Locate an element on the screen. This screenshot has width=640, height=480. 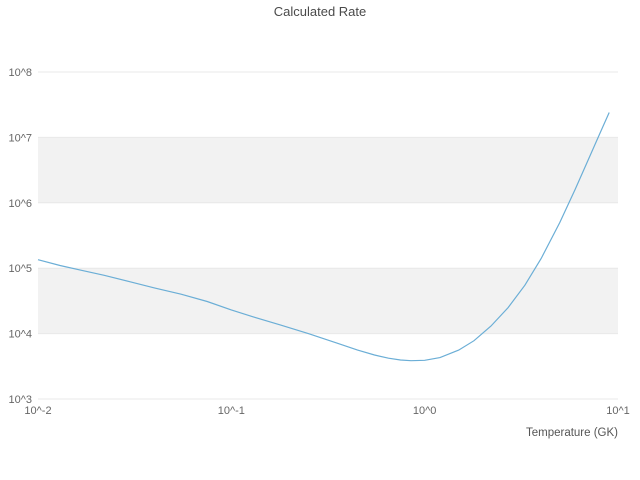
y-tick-labels-group: 10^3 10^4 10^5 10^6 10^7 10^8 is located at coordinates (20, 236).